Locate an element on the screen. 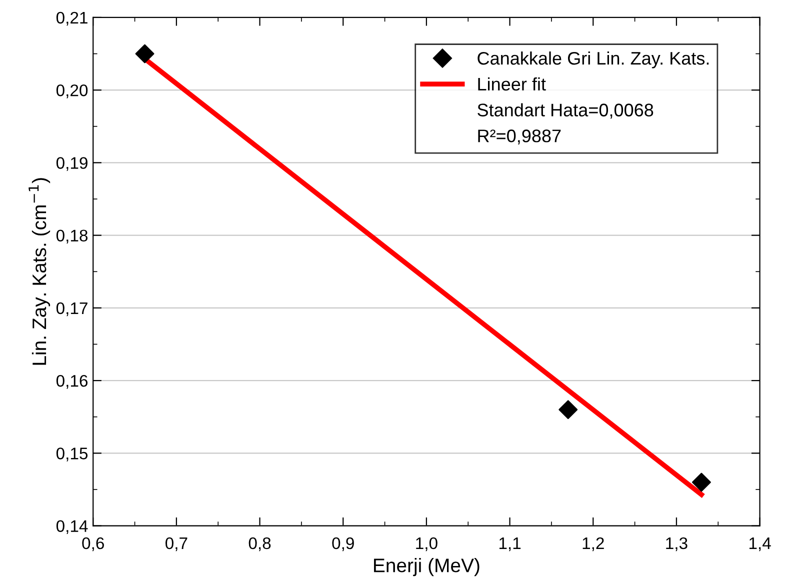 The image size is (789, 581). x-tick-label: 1,1 is located at coordinates (510, 545).